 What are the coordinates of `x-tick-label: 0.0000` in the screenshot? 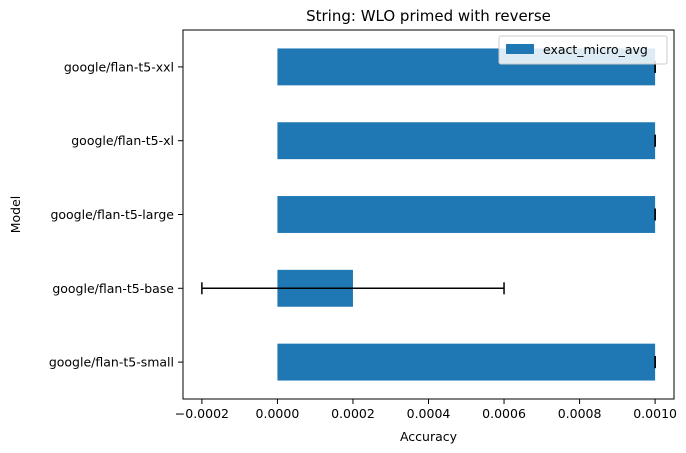 It's located at (278, 413).